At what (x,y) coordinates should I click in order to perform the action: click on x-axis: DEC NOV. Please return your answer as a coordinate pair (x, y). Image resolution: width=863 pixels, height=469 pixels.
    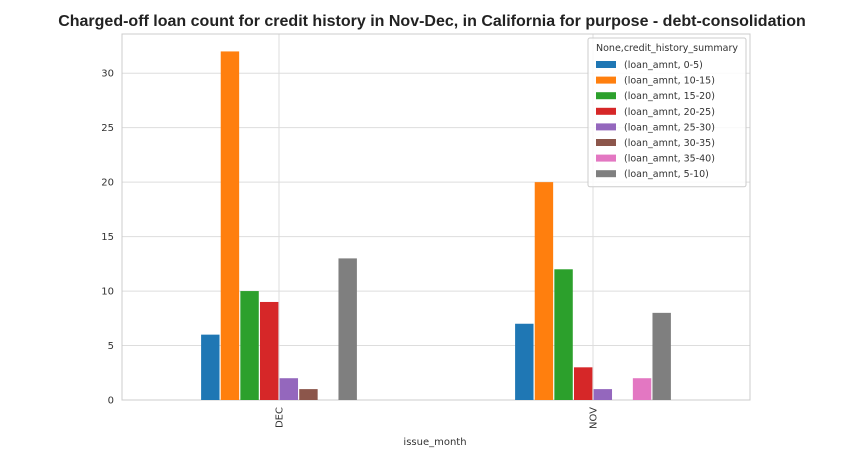
    Looking at the image, I should click on (437, 418).